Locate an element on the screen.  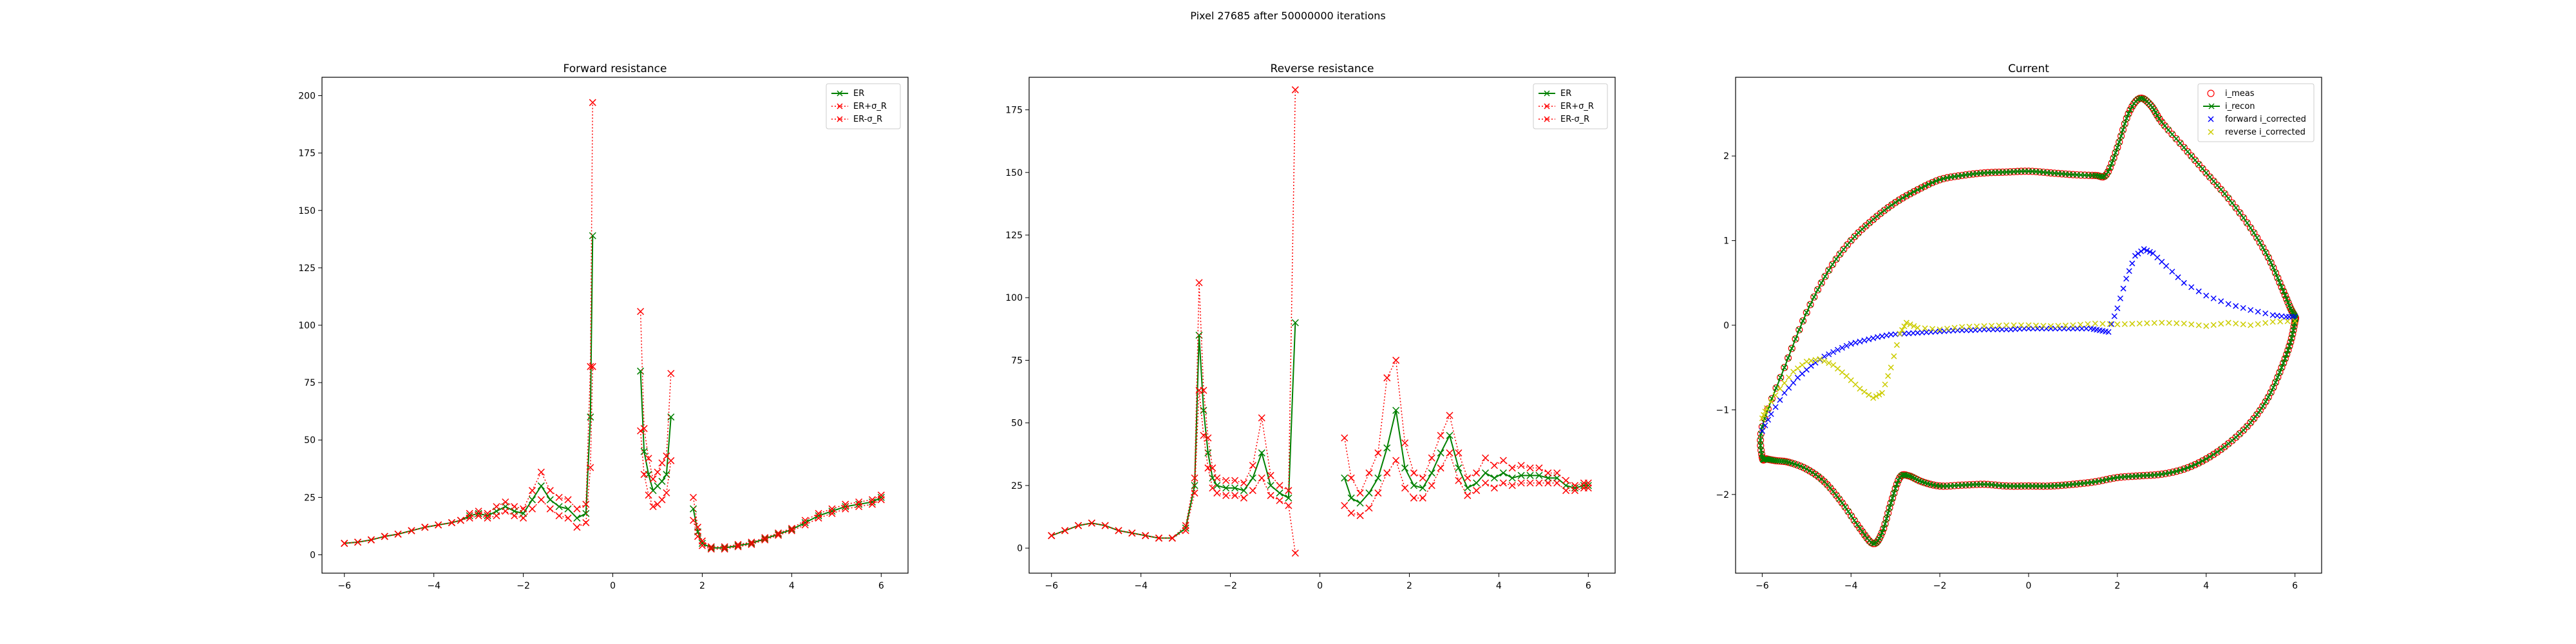
y-tick-label: 0 is located at coordinates (1020, 549).